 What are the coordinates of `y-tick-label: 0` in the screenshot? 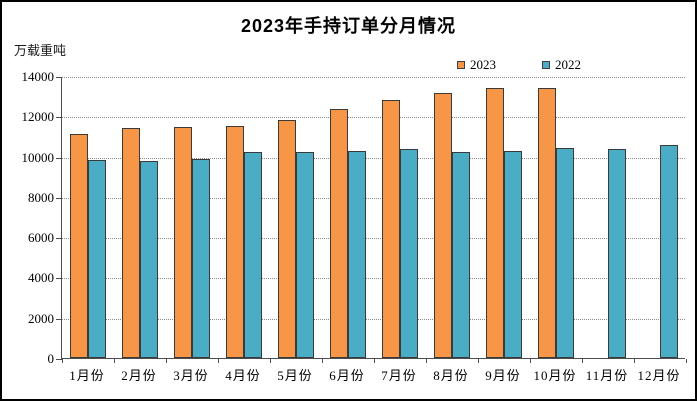 It's located at (51, 358).